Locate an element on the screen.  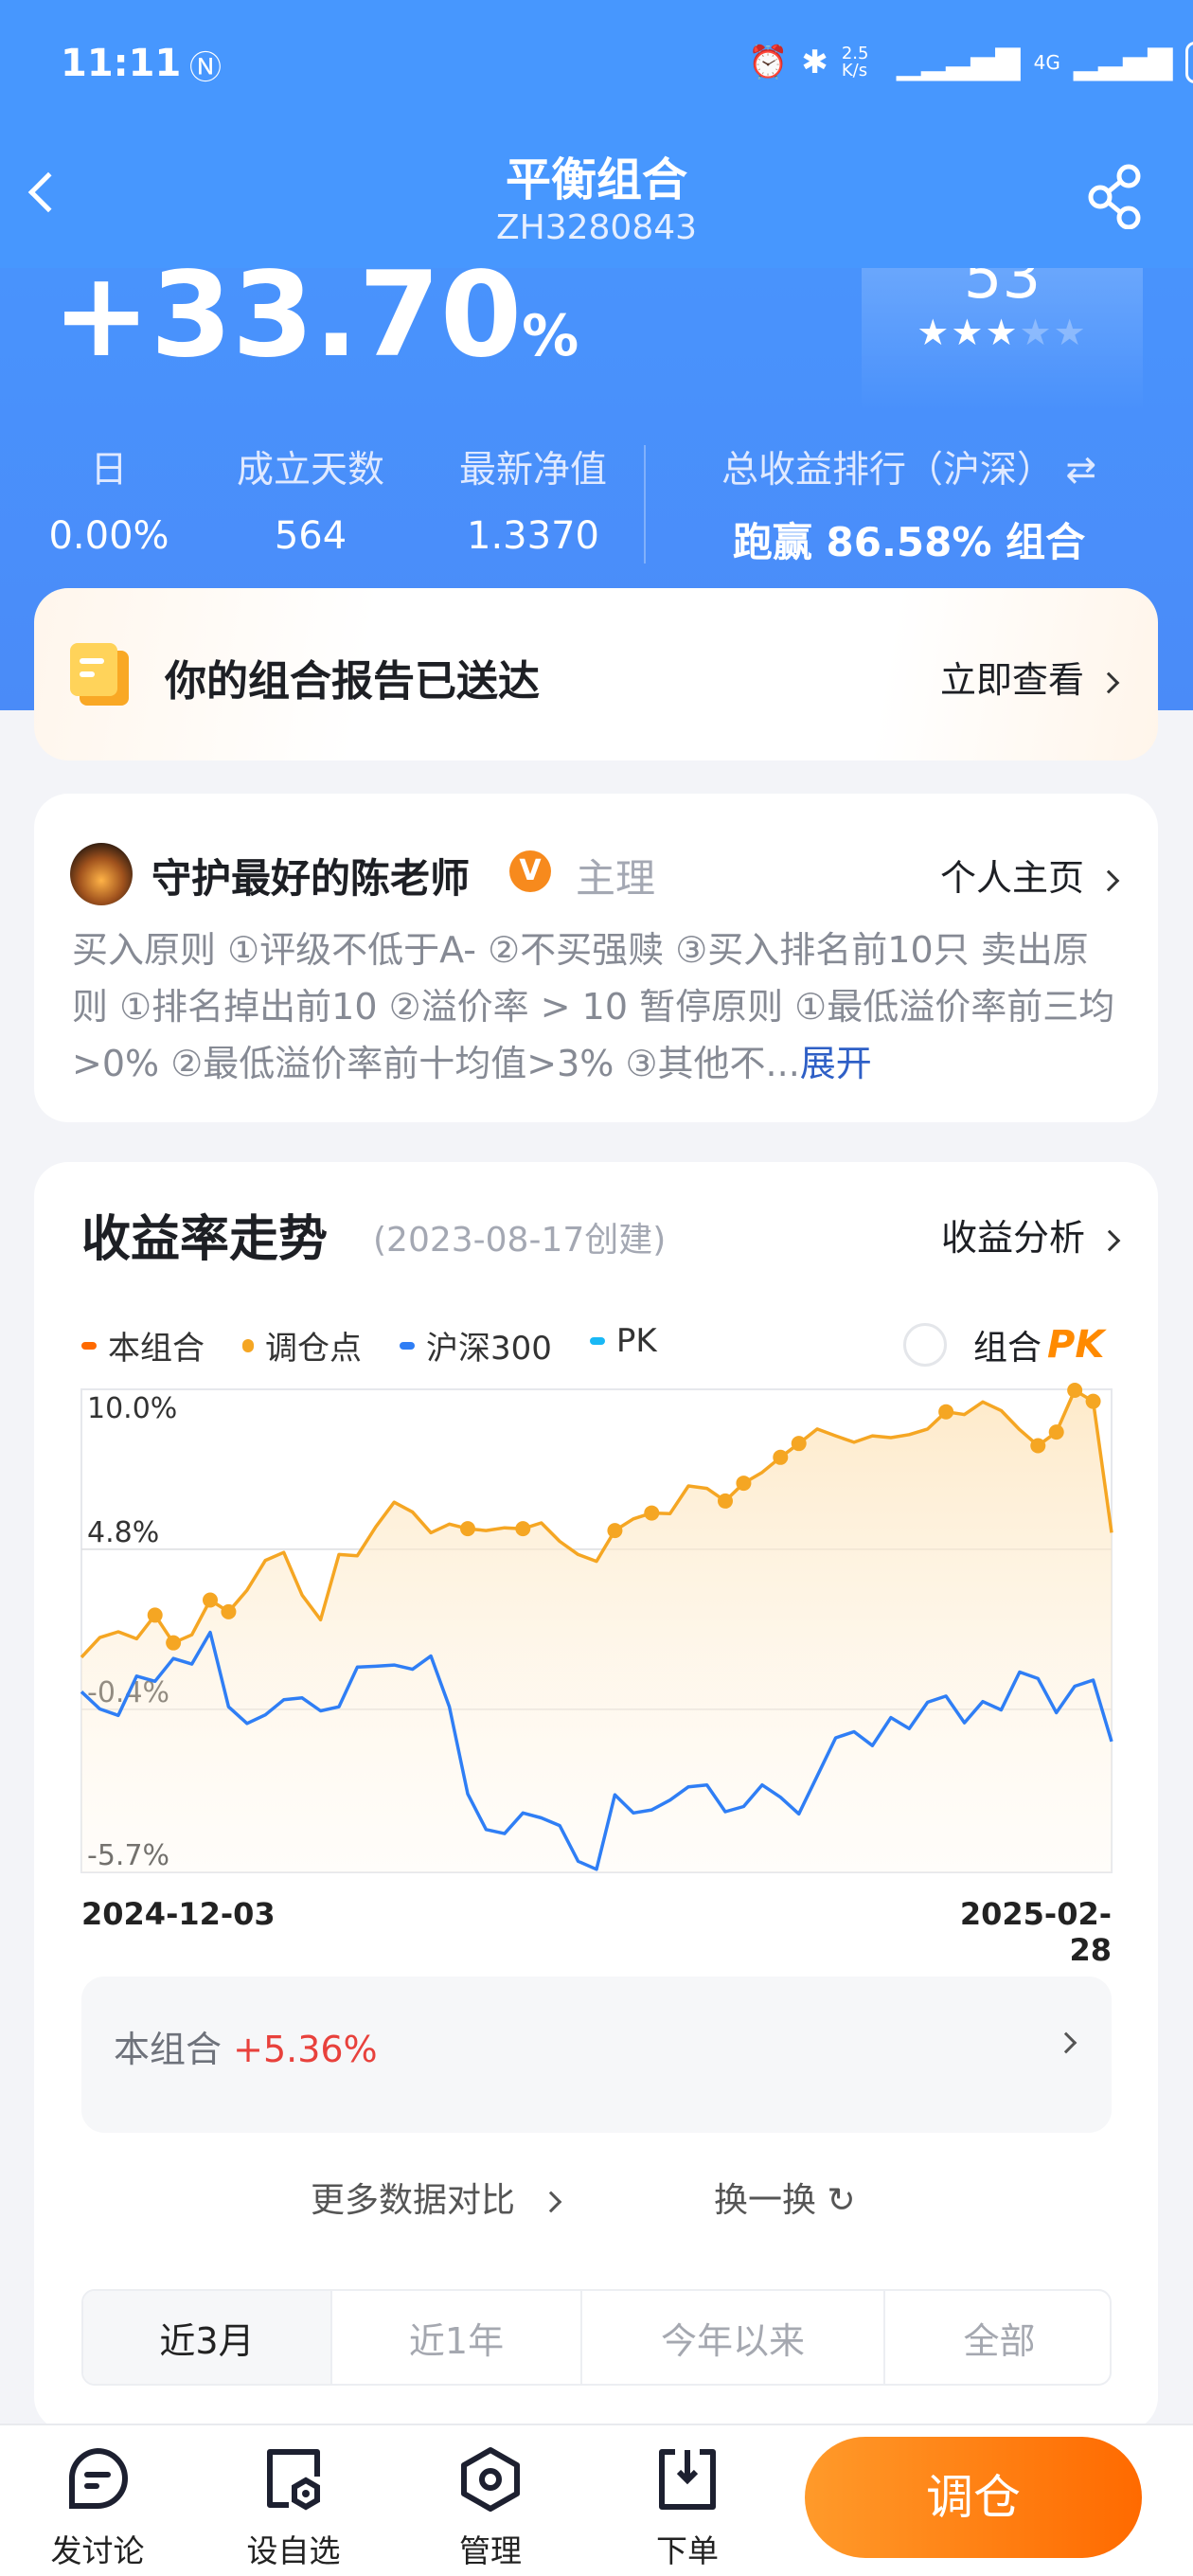
switch-icon: ⇄ is located at coordinates (1081, 470).